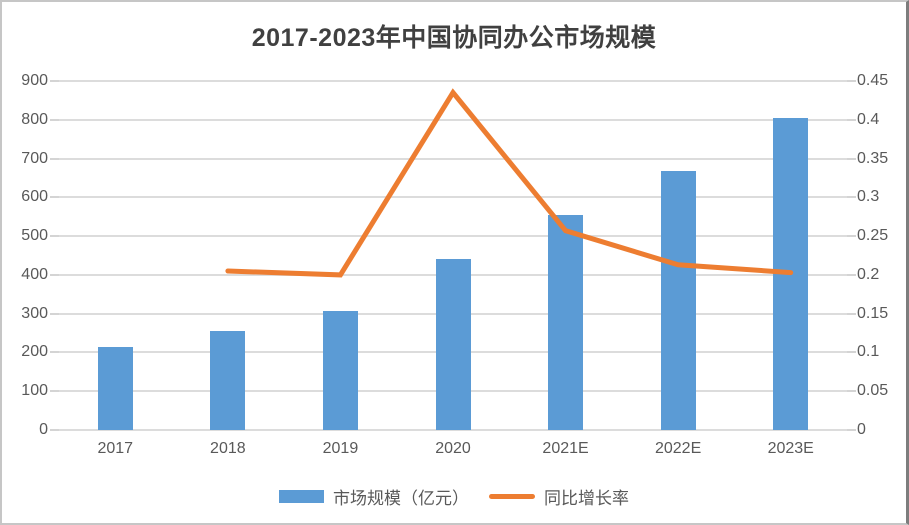 The width and height of the screenshot is (909, 525). What do you see at coordinates (340, 448) in the screenshot?
I see `x-axis-label-2019: 2019` at bounding box center [340, 448].